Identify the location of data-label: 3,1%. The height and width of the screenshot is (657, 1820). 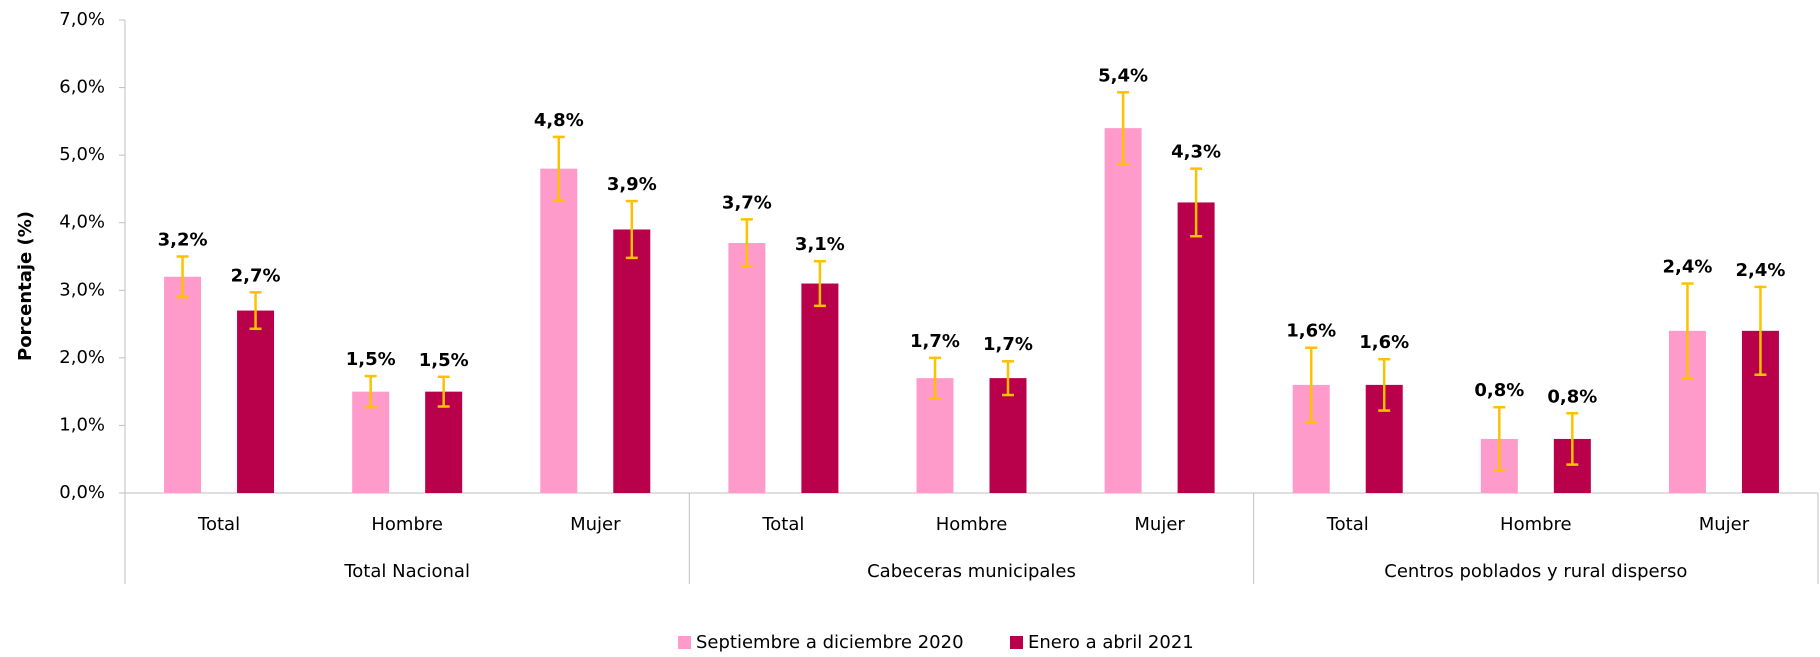
(820, 244).